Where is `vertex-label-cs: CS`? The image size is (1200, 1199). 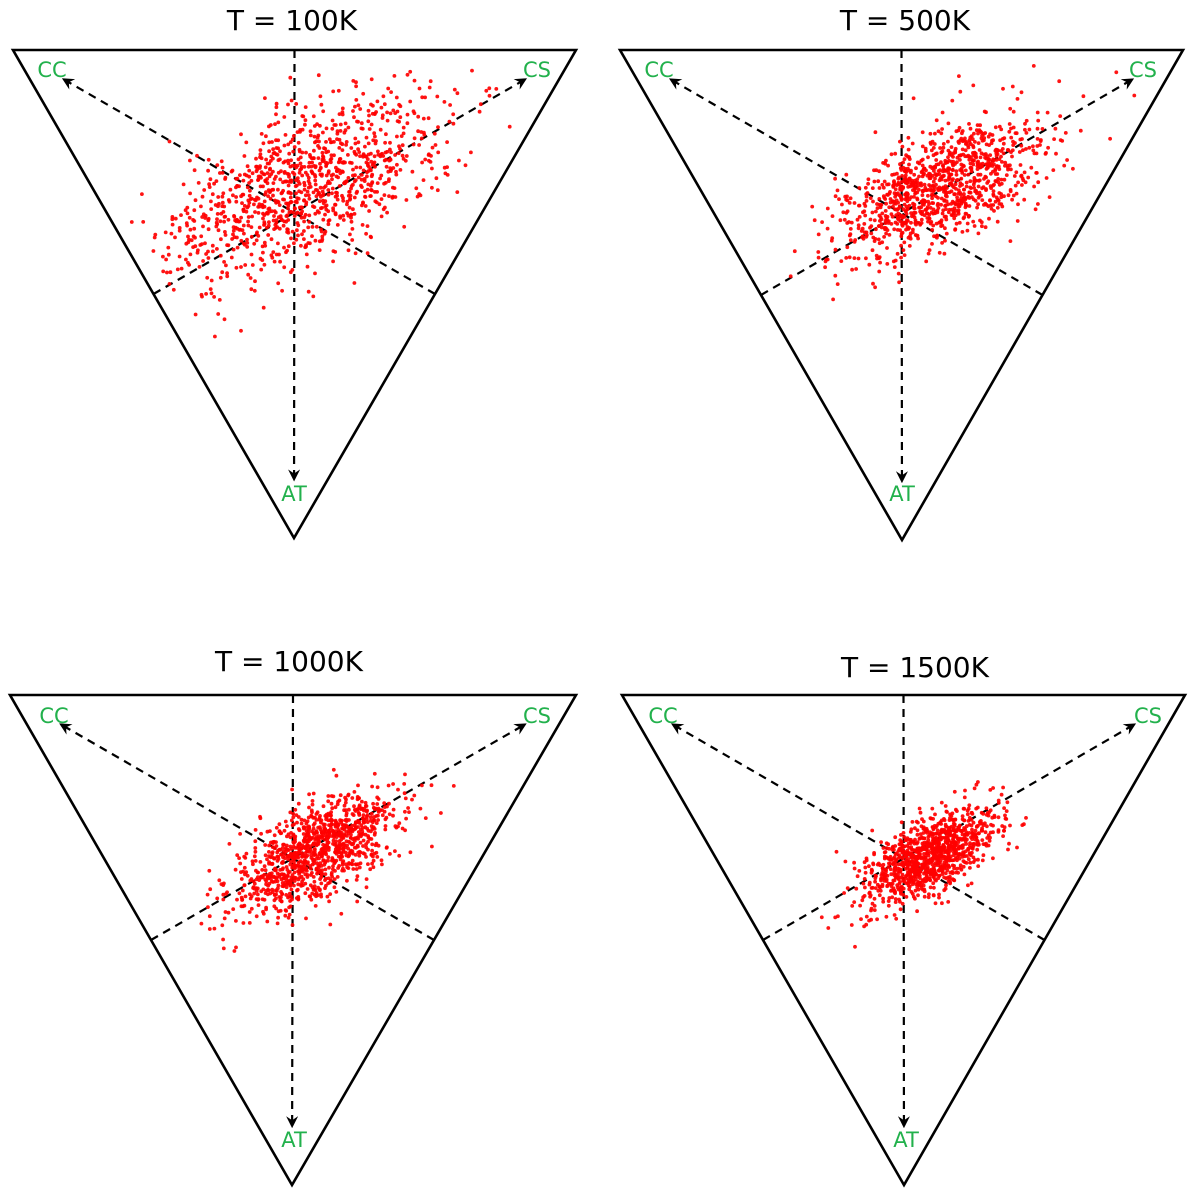 vertex-label-cs: CS is located at coordinates (1148, 716).